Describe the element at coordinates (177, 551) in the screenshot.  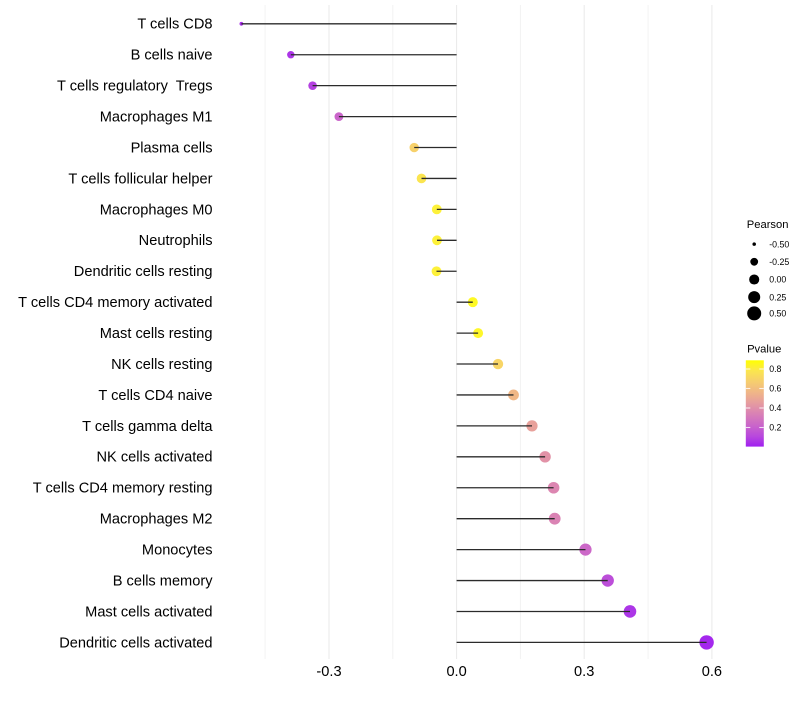
I see `svg-text: Monocytes` at that location.